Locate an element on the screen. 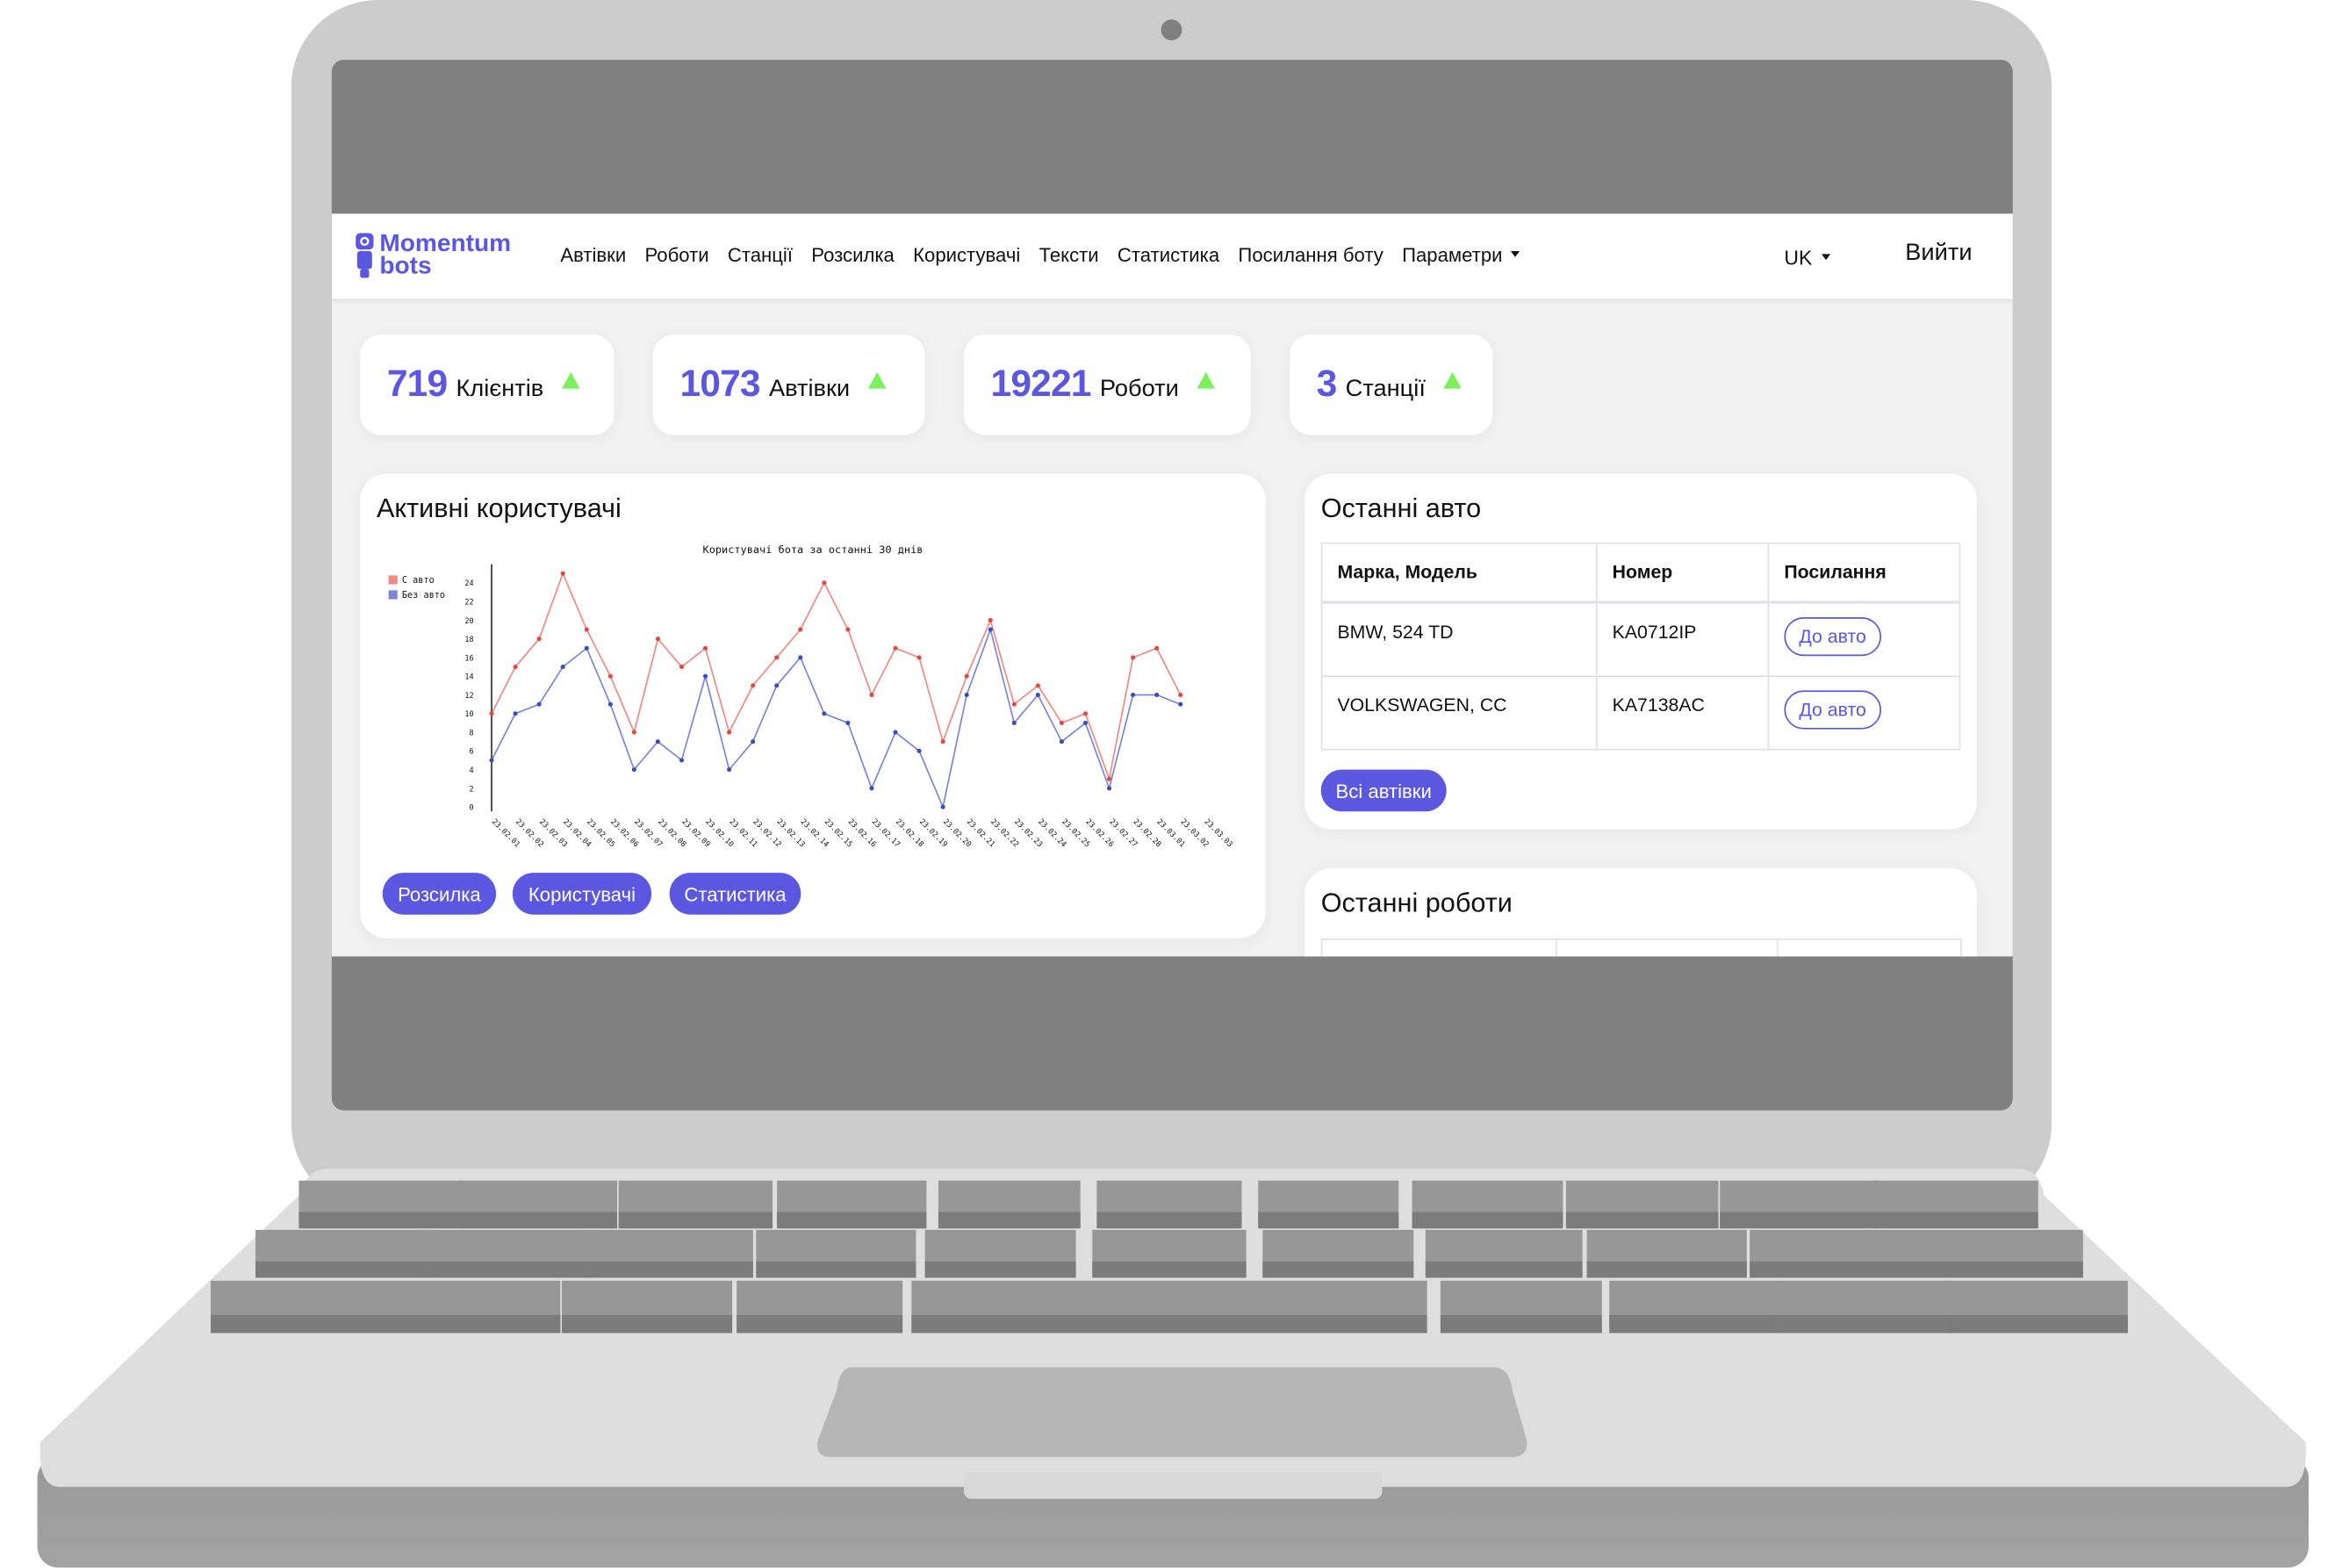 The width and height of the screenshot is (2343, 1568). chart-title: Користувачі бота за останні 30 днів is located at coordinates (814, 549).